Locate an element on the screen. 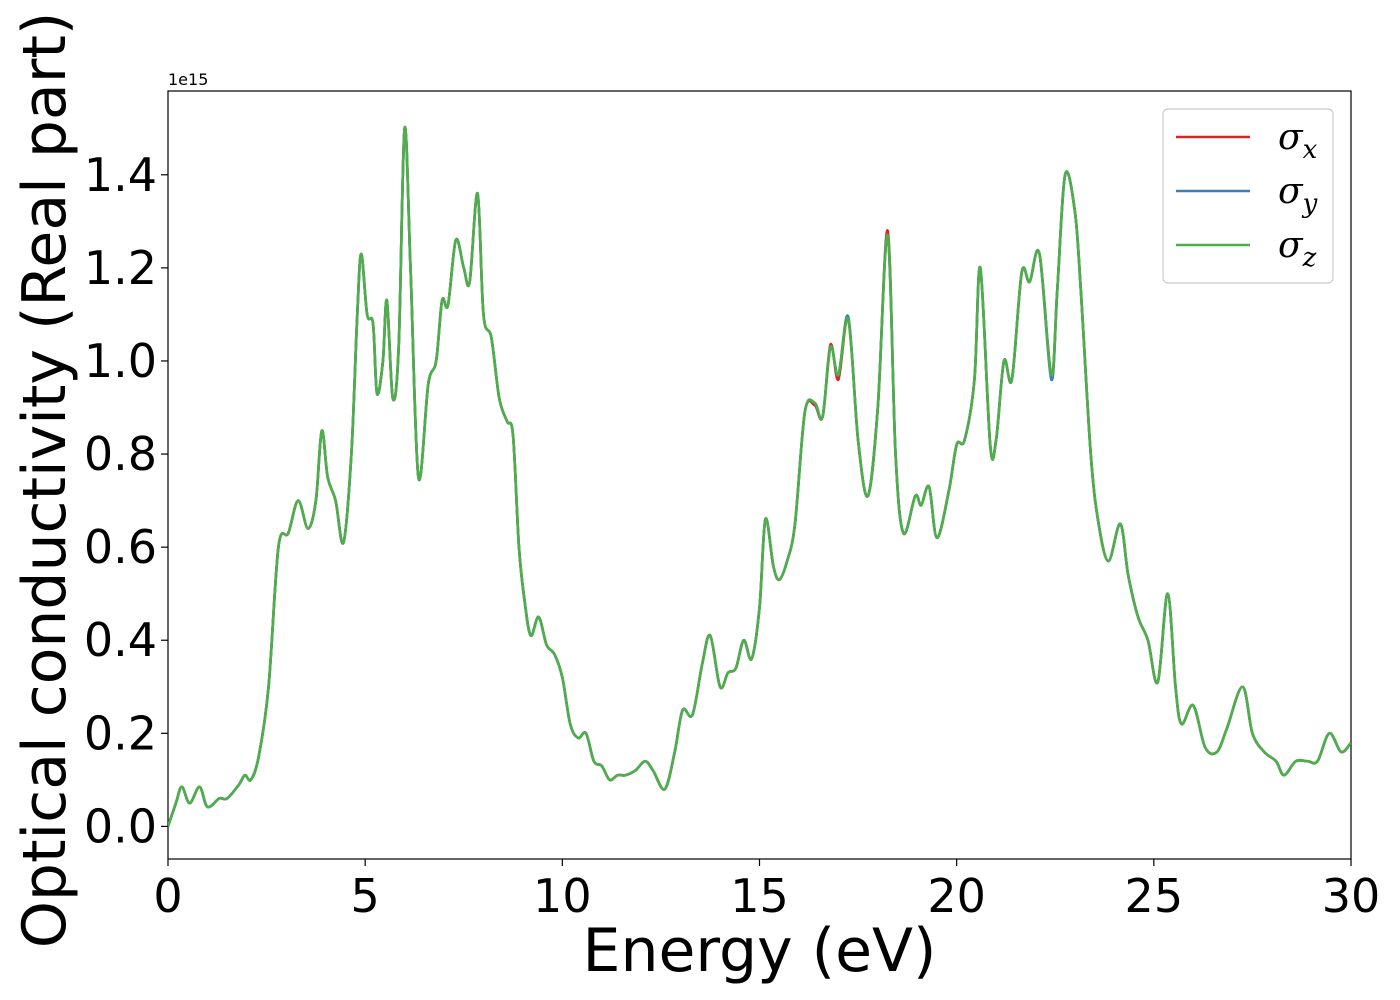 This screenshot has height=1000, width=1400. y-tick-label: 0.8 is located at coordinates (120, 454).